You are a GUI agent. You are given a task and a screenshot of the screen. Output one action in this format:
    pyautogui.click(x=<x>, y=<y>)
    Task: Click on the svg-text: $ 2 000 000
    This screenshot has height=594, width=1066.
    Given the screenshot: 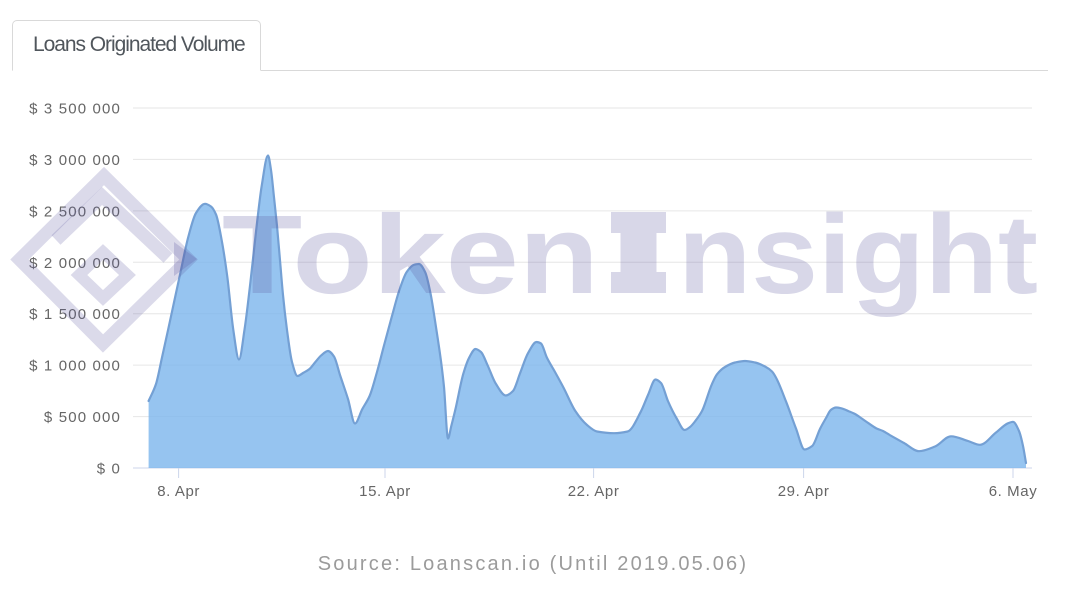 What is the action you would take?
    pyautogui.click(x=75, y=263)
    